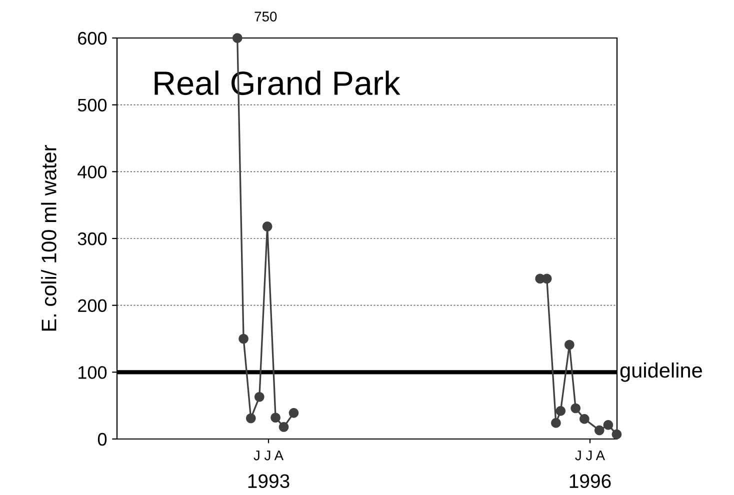  I want to click on ref-line-label: guideline, so click(661, 372).